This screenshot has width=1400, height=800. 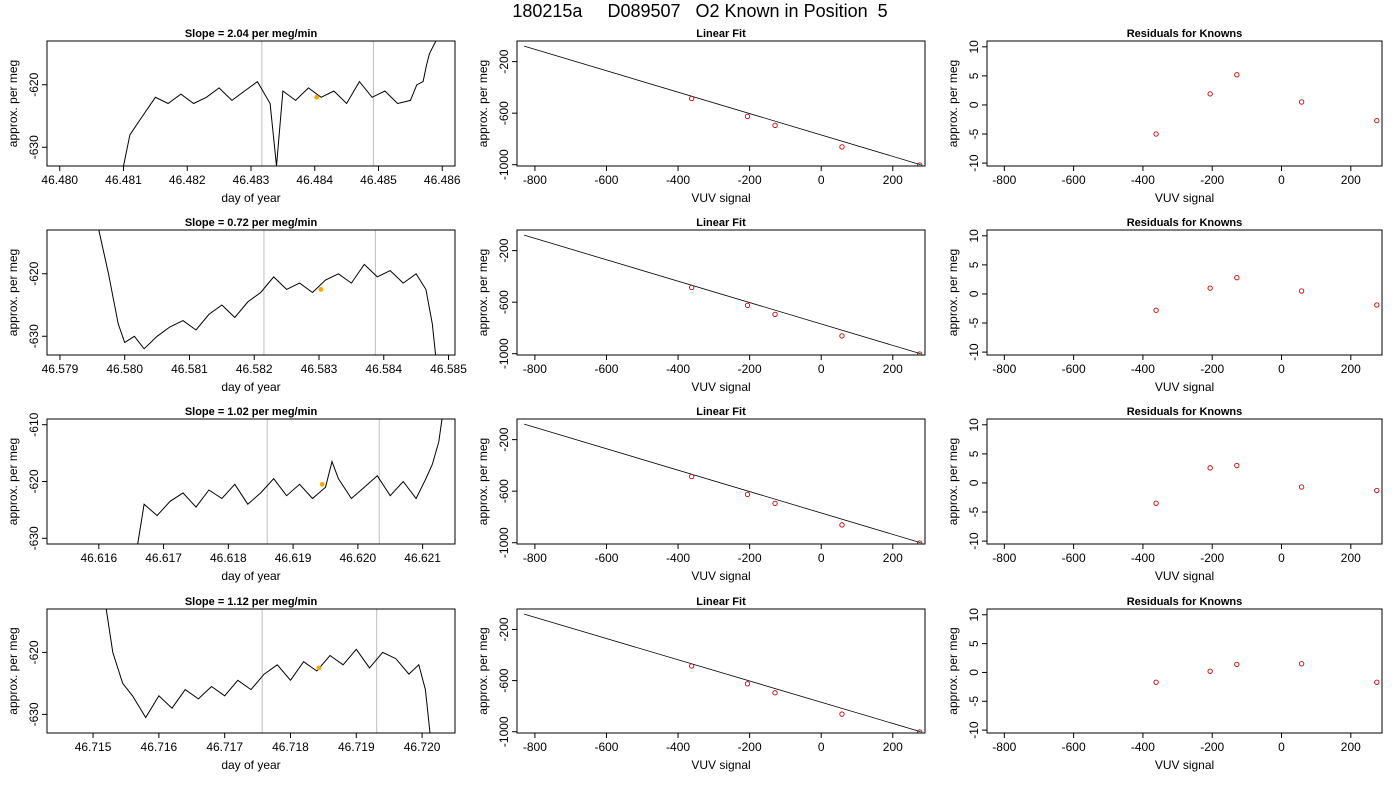 What do you see at coordinates (319, 668) in the screenshot?
I see `marker-point` at bounding box center [319, 668].